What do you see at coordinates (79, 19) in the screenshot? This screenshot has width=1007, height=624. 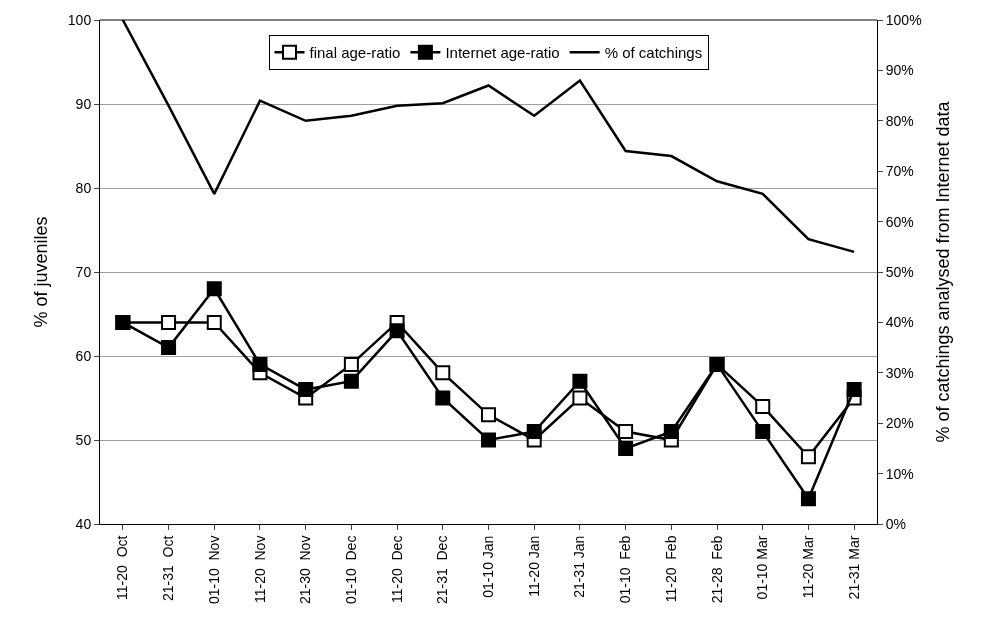 I see `y-tick-label: 100` at bounding box center [79, 19].